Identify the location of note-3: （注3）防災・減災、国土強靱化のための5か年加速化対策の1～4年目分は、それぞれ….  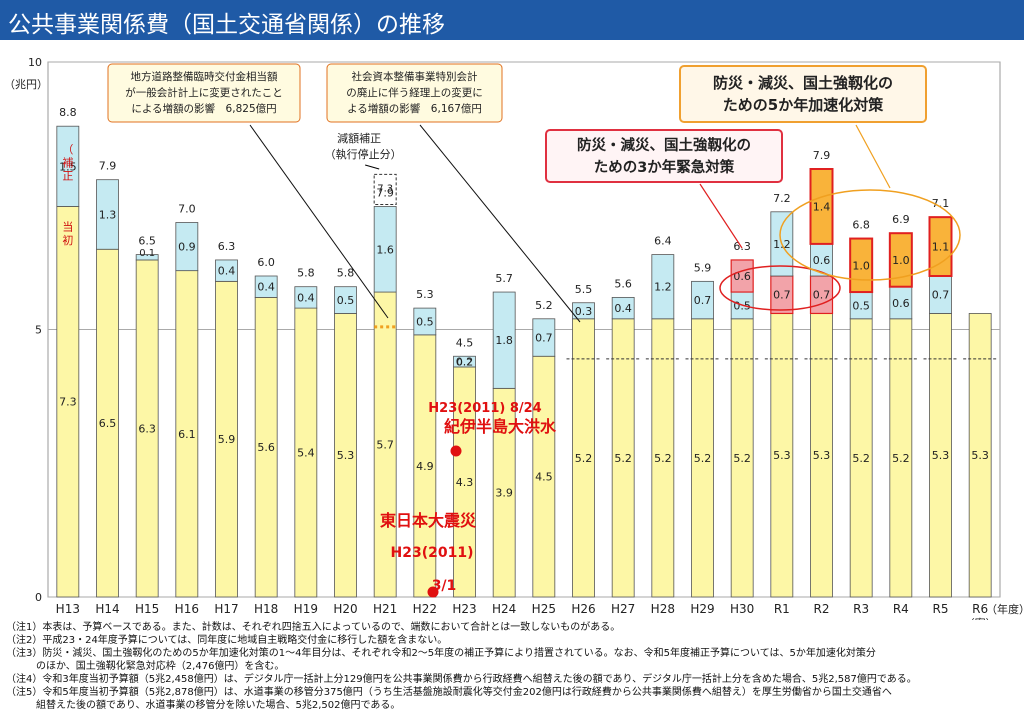
(441, 653).